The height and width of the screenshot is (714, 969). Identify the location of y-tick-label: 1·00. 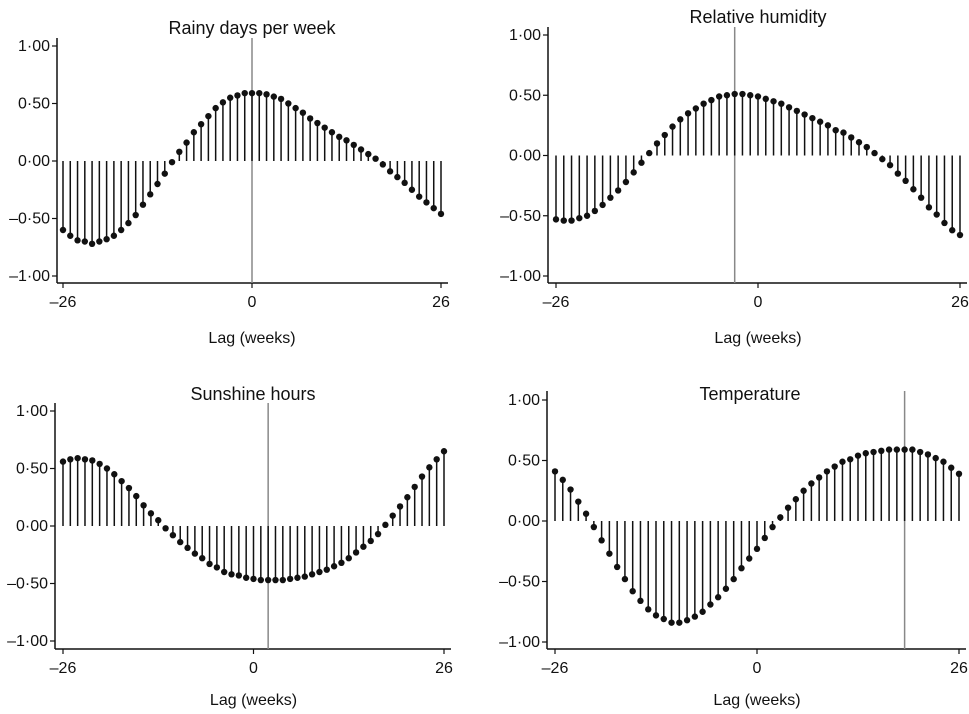
(34, 46).